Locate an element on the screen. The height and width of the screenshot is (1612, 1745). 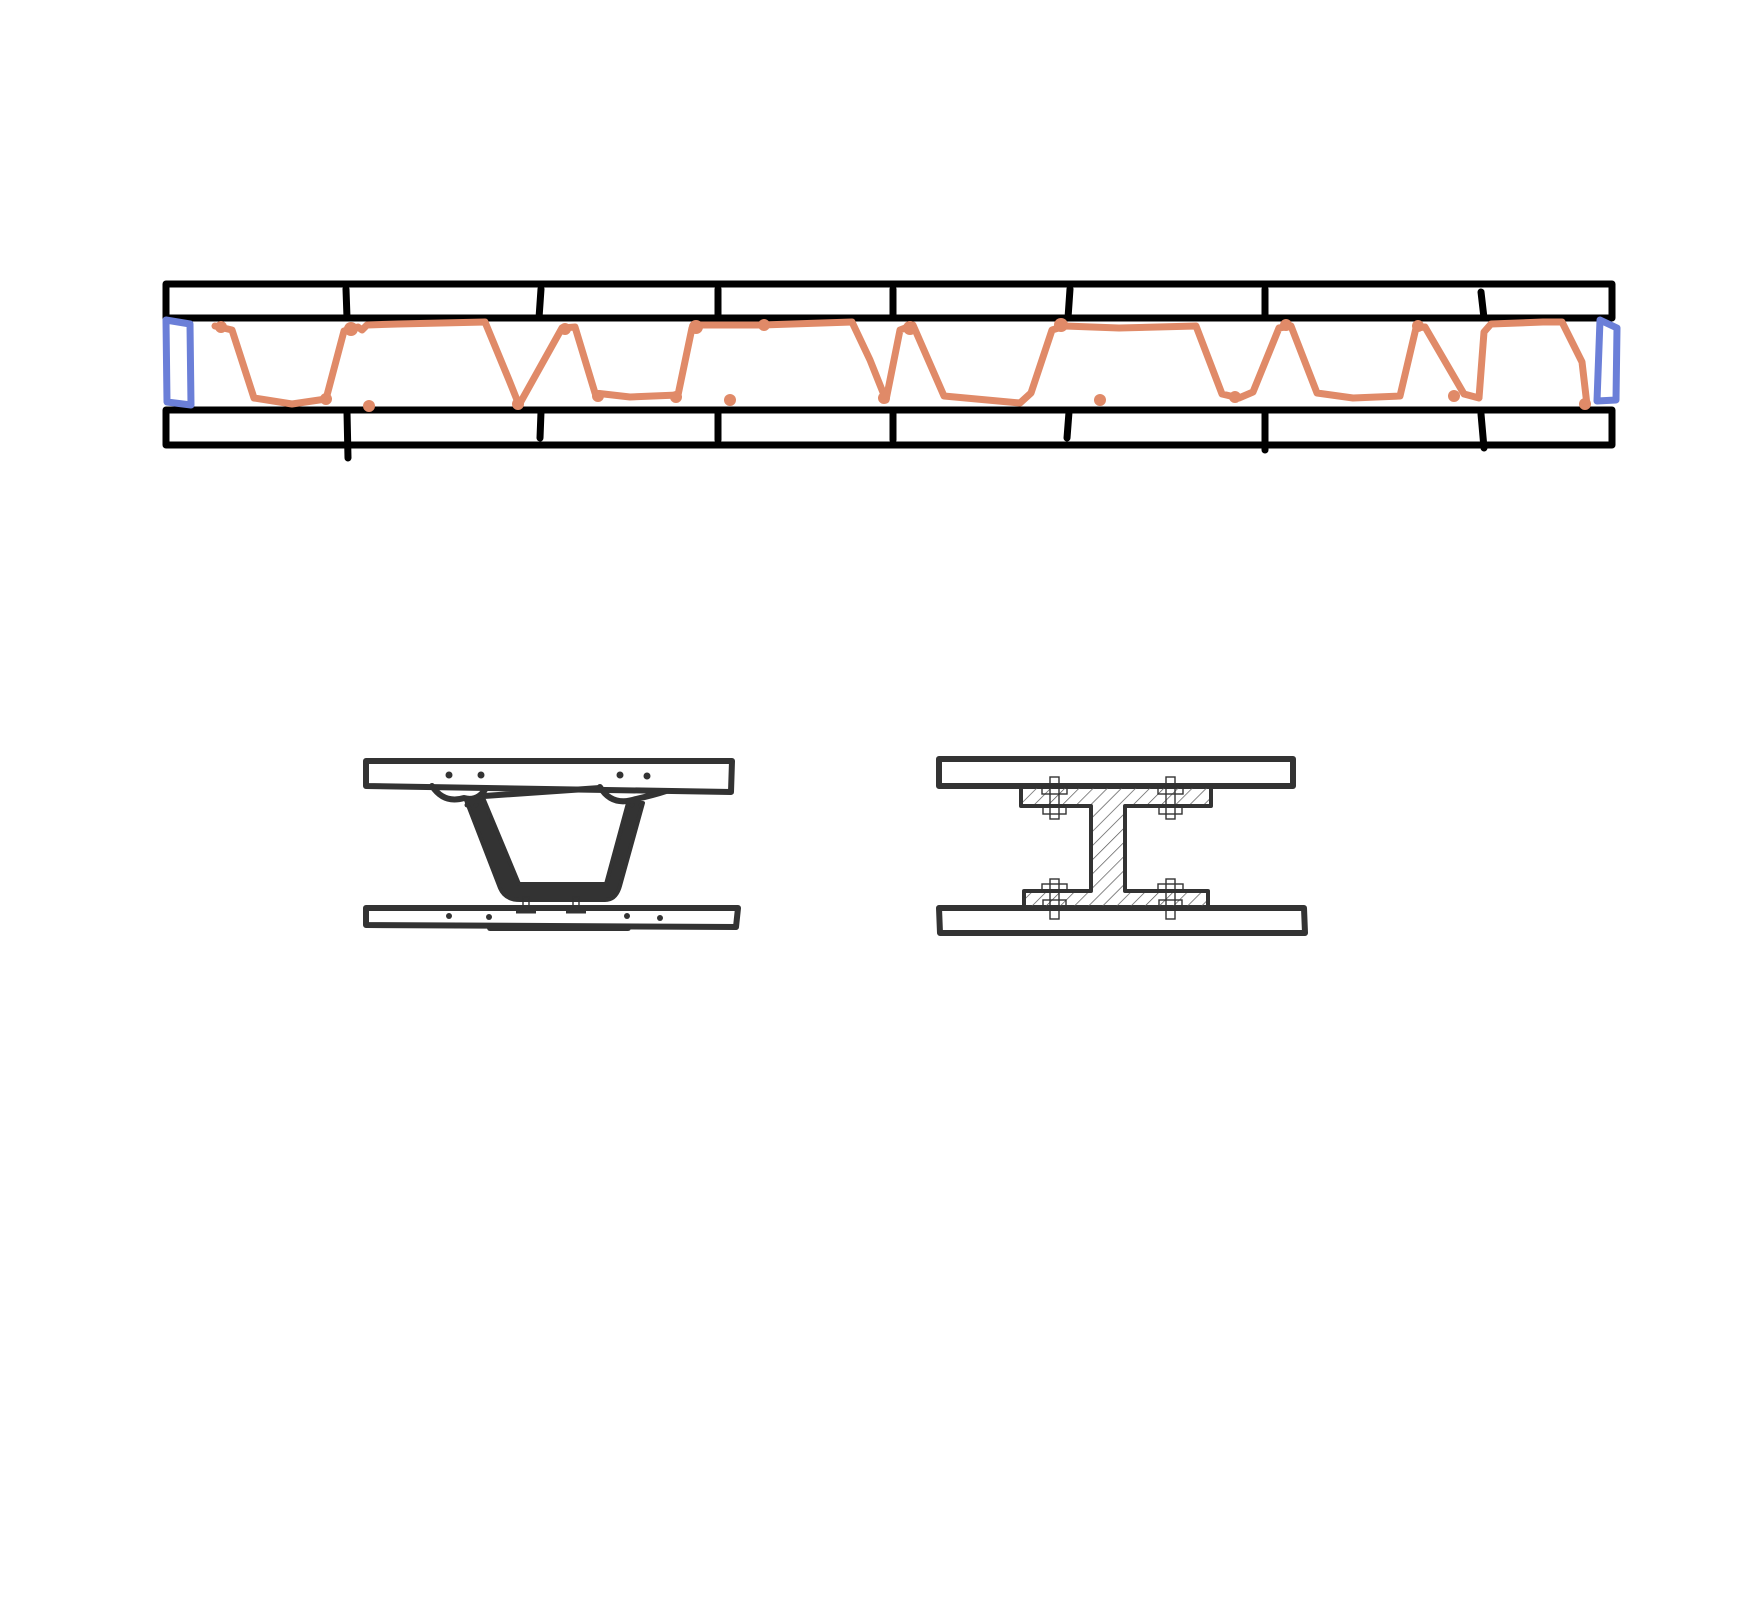
top-skin-outline is located at coordinates (889, 301).